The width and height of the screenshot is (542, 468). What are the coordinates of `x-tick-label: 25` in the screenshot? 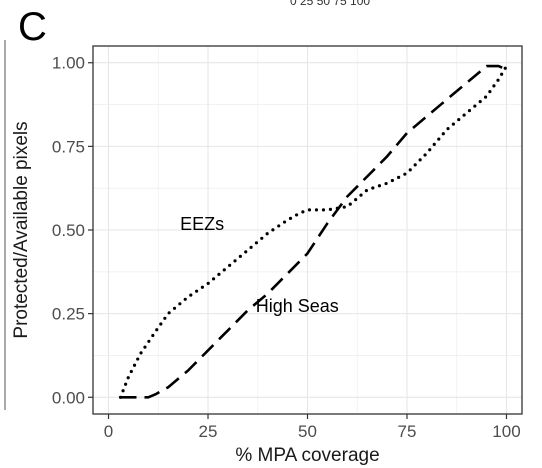 It's located at (208, 431).